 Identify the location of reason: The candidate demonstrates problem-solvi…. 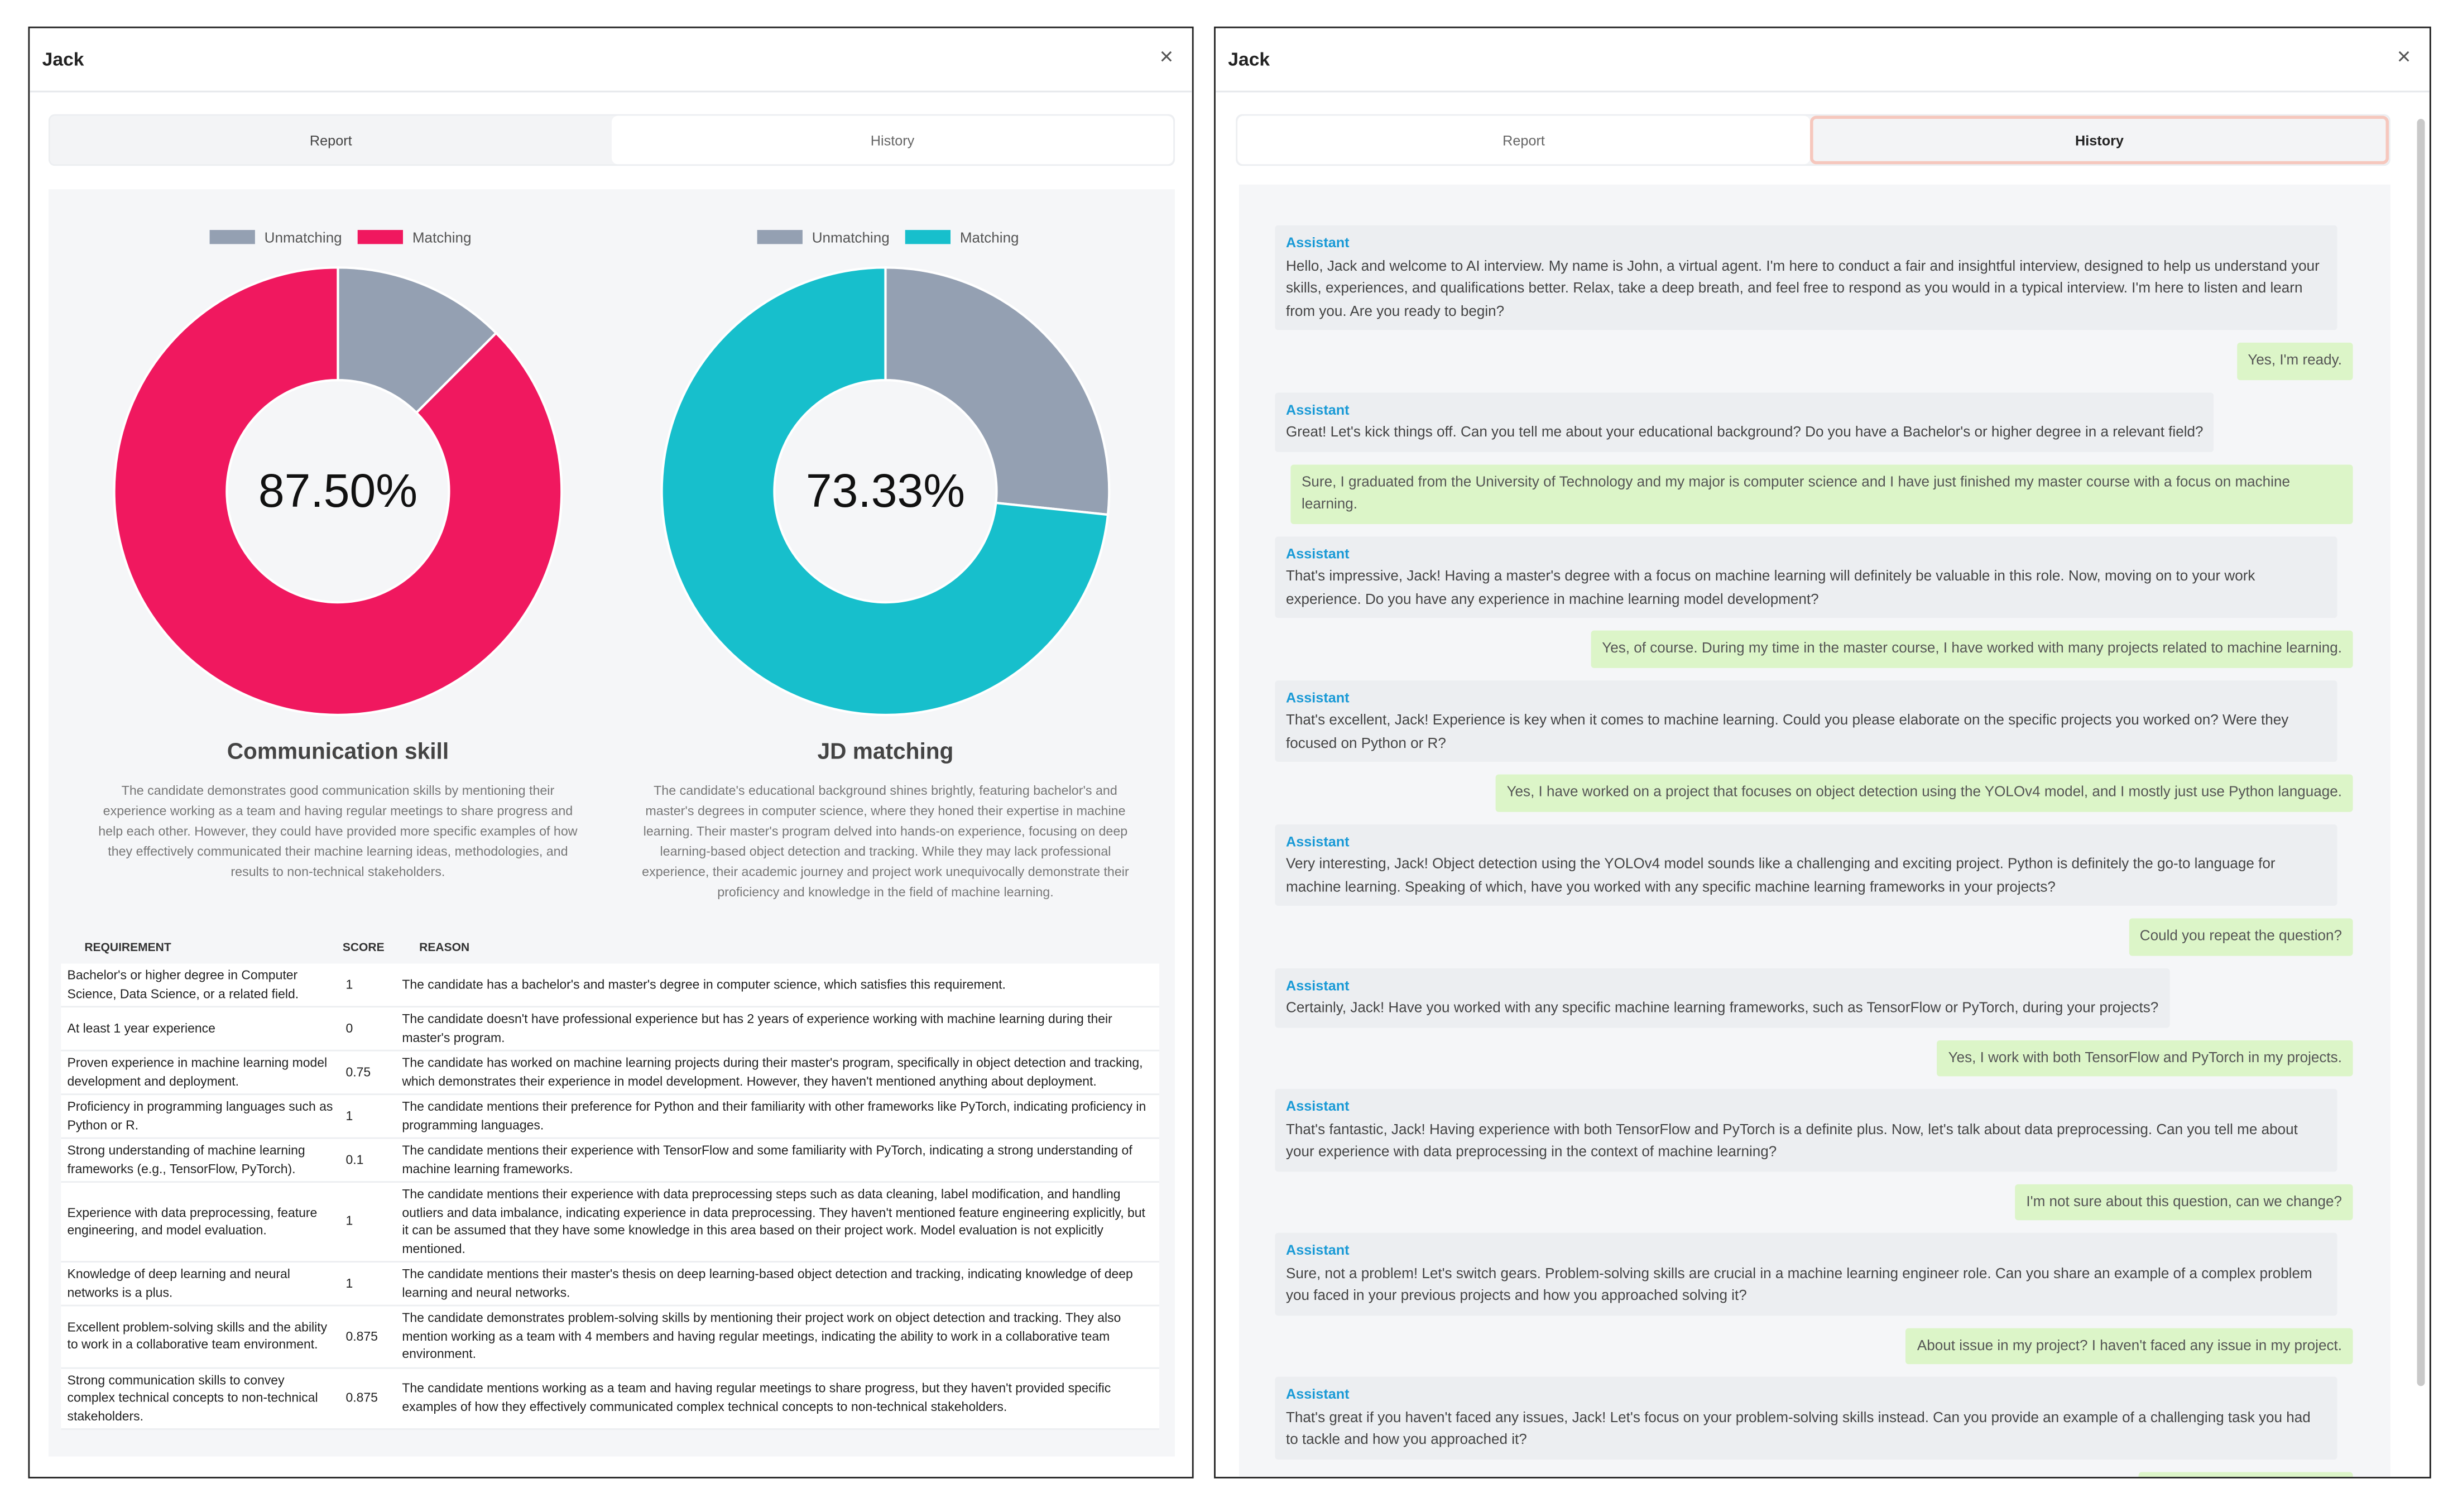
(777, 1337).